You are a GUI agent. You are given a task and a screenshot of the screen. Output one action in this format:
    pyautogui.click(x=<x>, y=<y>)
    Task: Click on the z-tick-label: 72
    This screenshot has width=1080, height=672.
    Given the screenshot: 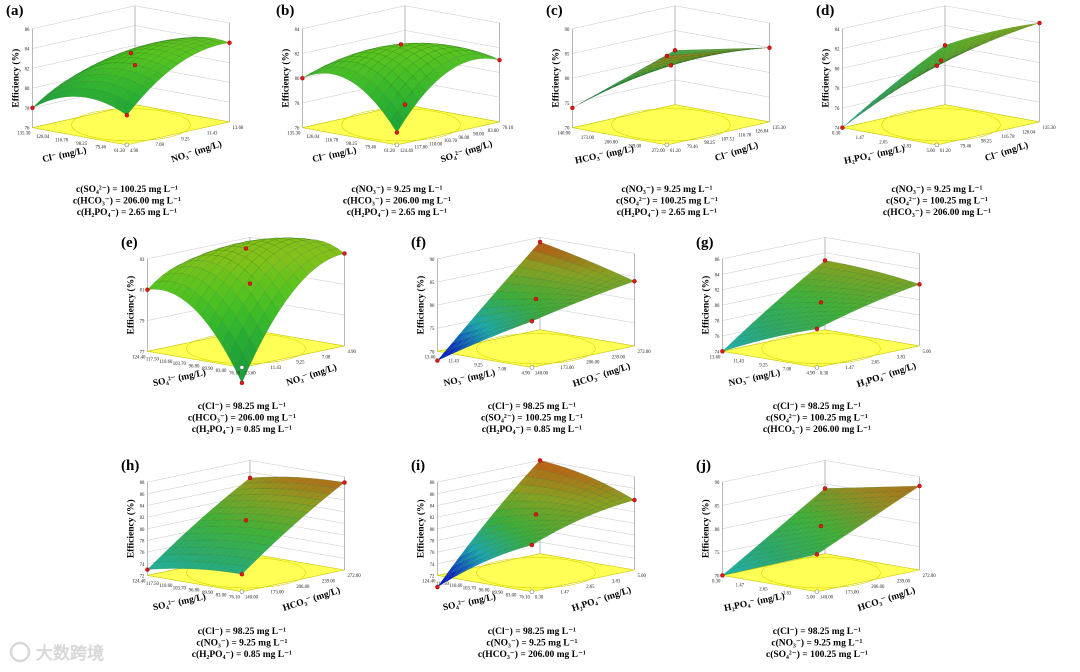 What is the action you would take?
    pyautogui.click(x=432, y=576)
    